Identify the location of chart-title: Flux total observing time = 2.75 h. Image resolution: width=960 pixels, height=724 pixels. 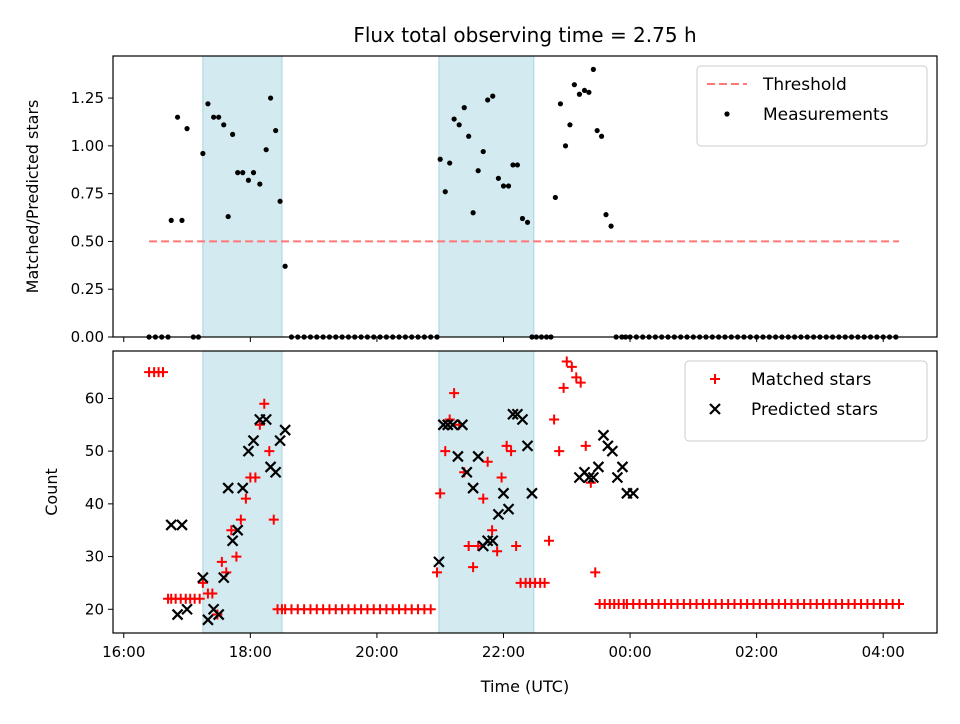
(524, 35).